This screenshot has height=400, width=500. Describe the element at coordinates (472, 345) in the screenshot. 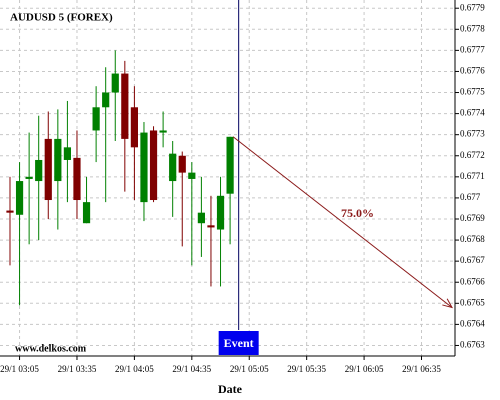

I see `y-tick-label: 0.6763` at that location.